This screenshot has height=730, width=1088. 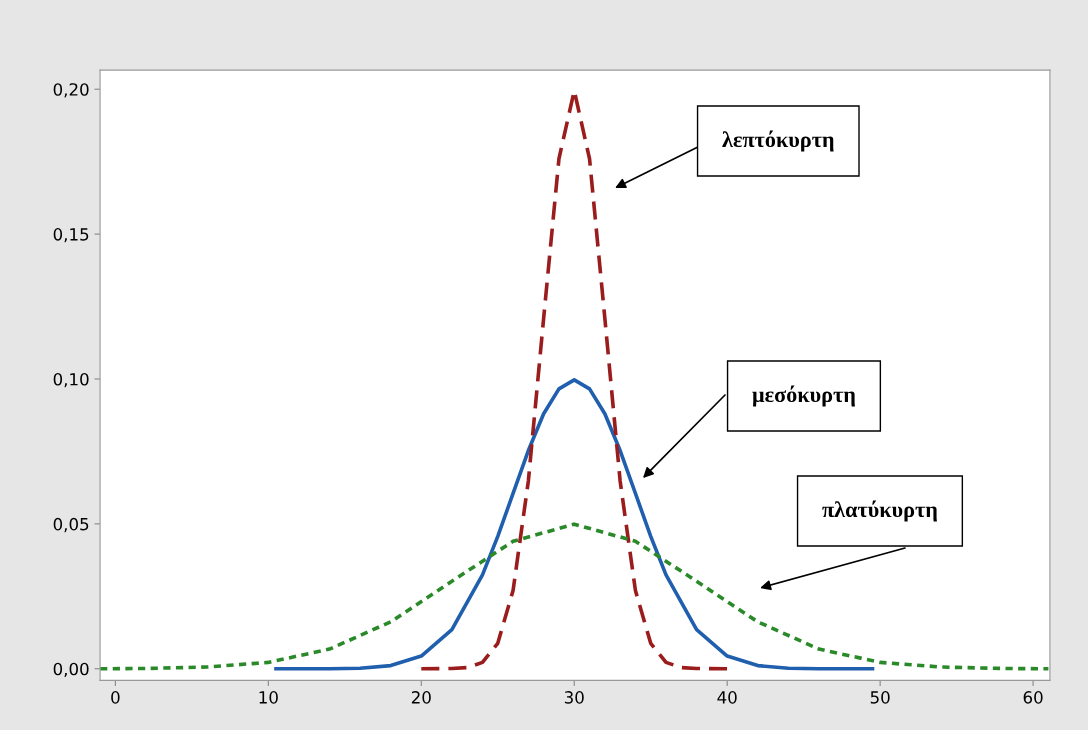 I want to click on y-tick-label: 0,20, so click(x=71, y=90).